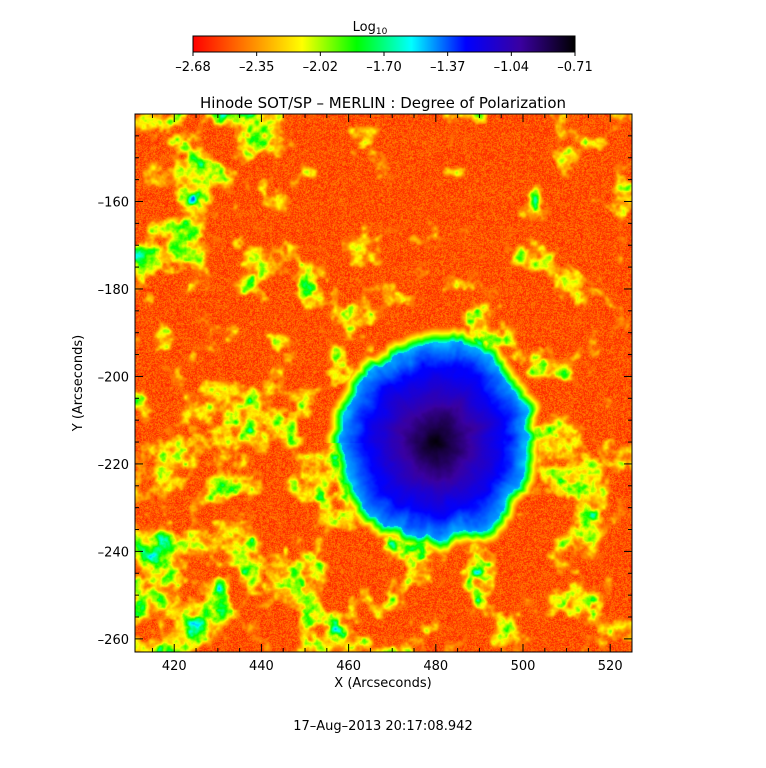  What do you see at coordinates (113, 290) in the screenshot?
I see `y-tick-label: –180` at bounding box center [113, 290].